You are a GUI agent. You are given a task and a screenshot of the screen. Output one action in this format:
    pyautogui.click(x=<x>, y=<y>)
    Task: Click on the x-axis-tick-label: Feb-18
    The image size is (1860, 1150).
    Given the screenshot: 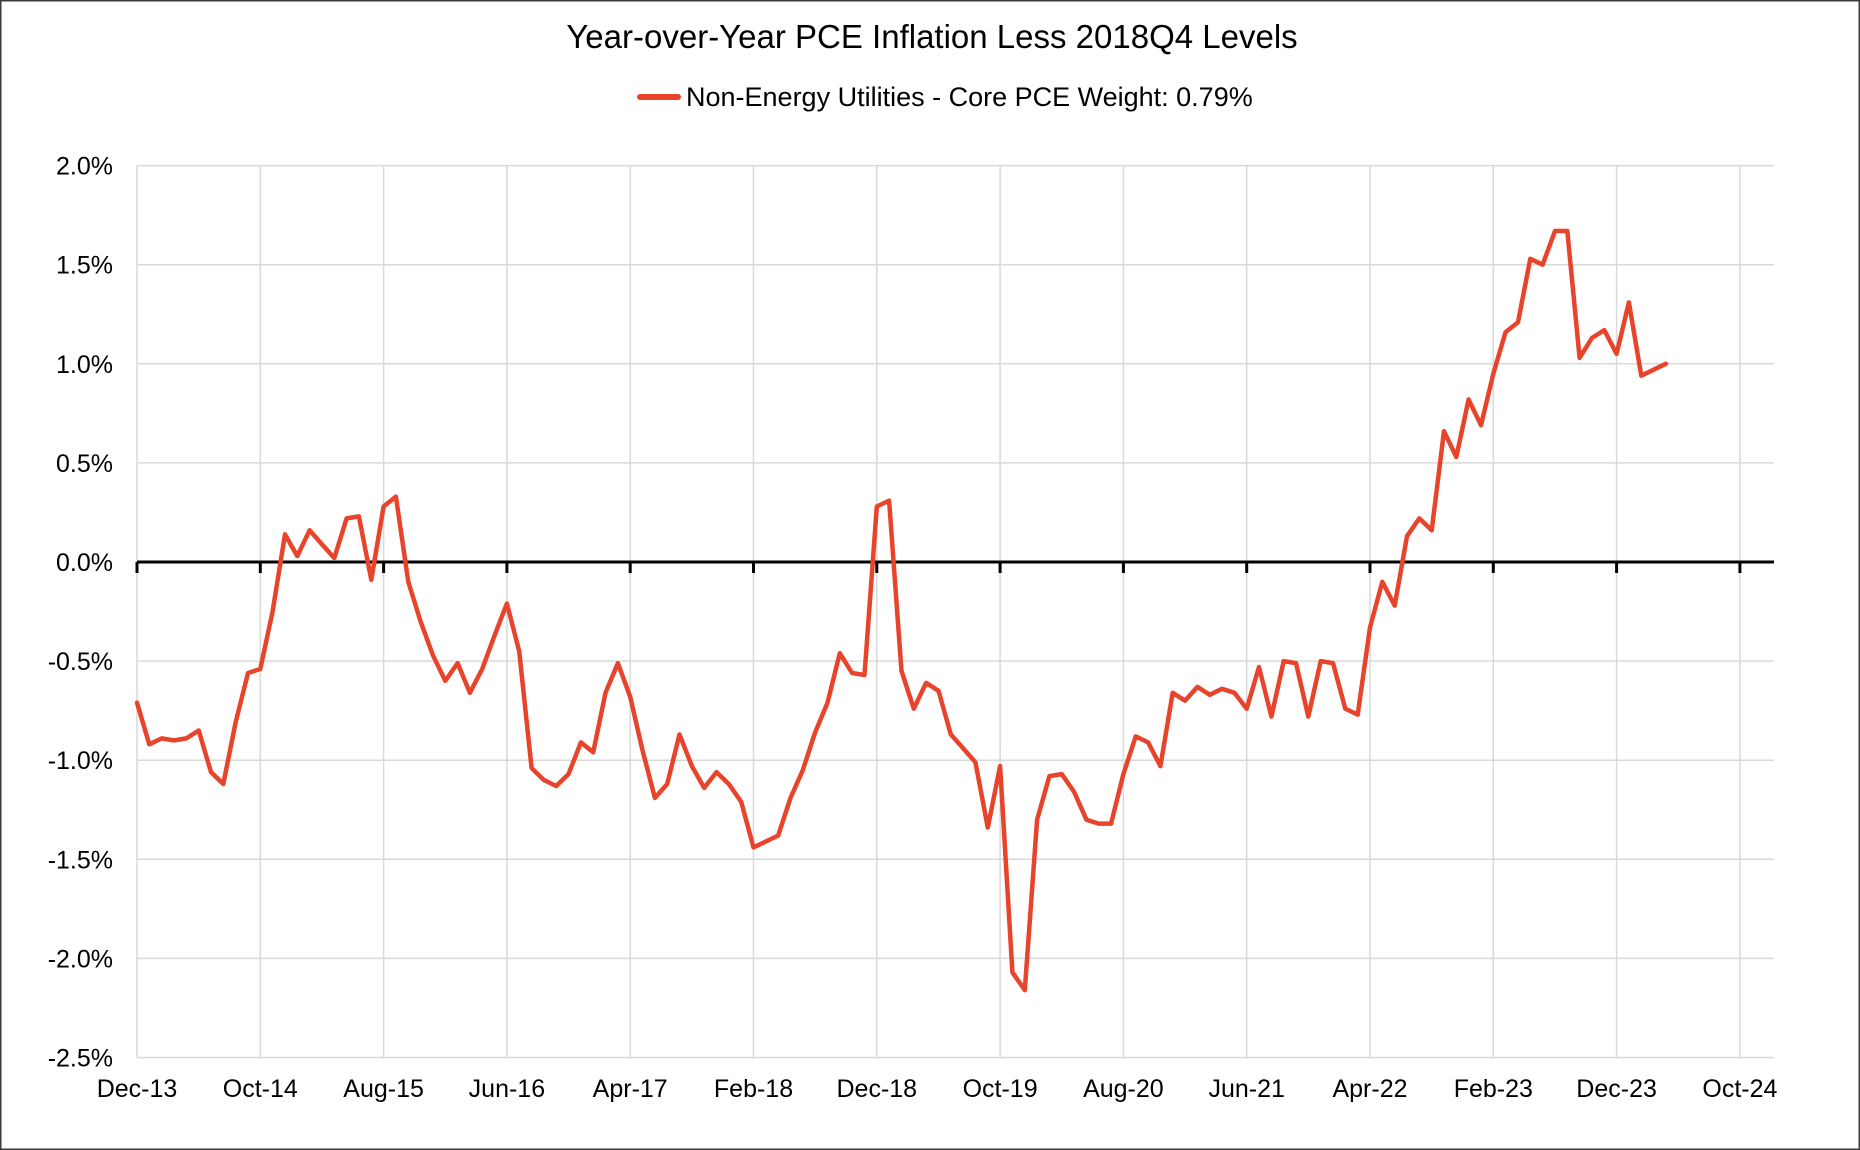 What is the action you would take?
    pyautogui.click(x=753, y=1089)
    